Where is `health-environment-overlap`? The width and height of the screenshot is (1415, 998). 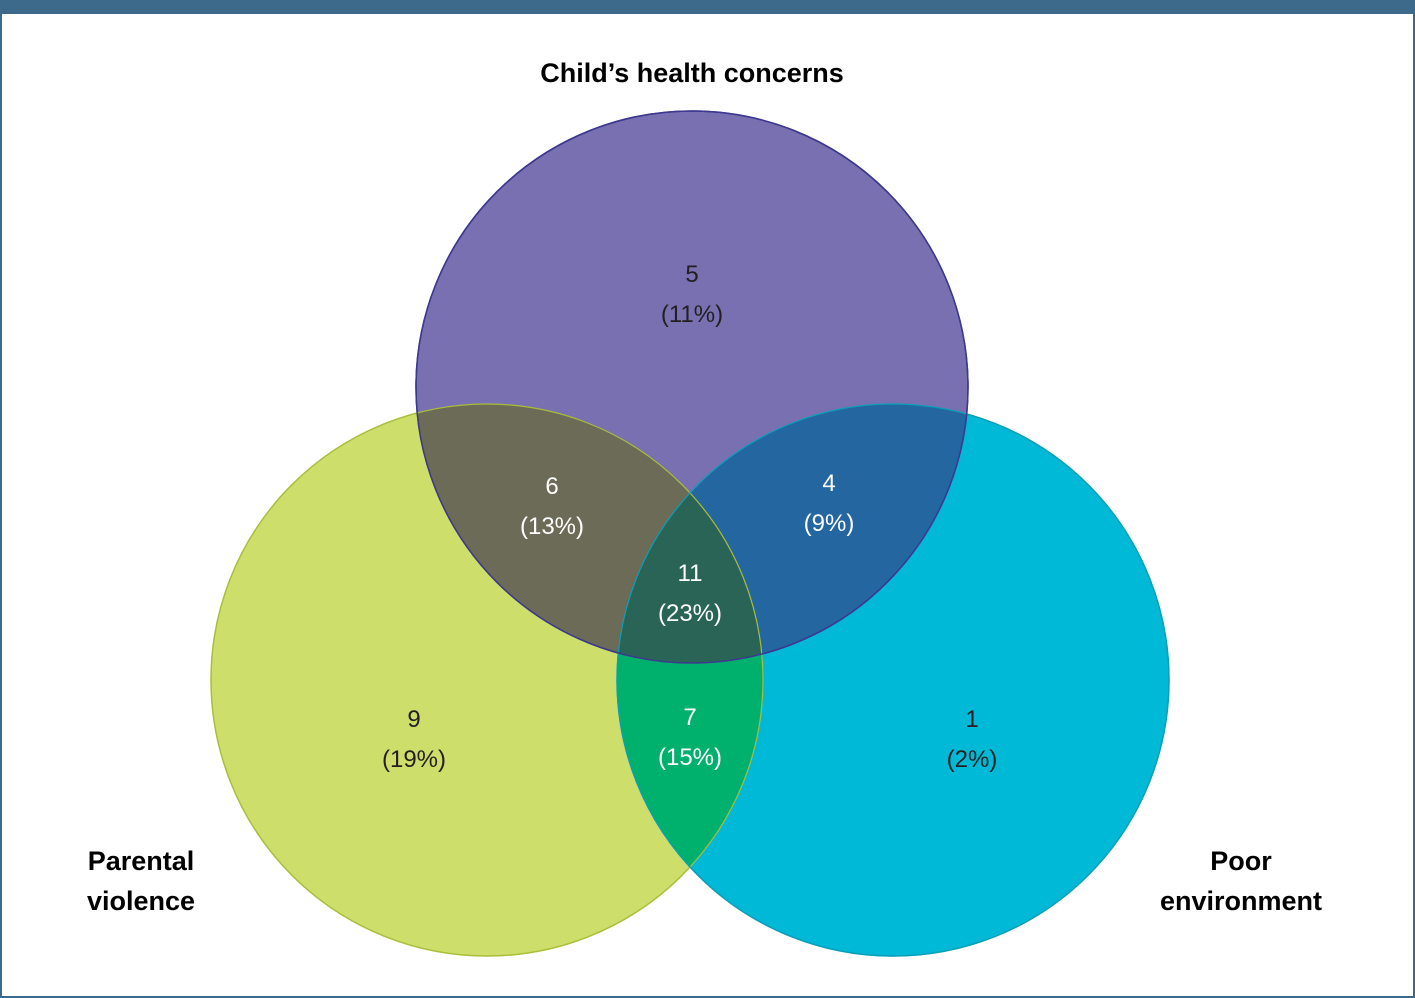
health-environment-overlap is located at coordinates (792, 533).